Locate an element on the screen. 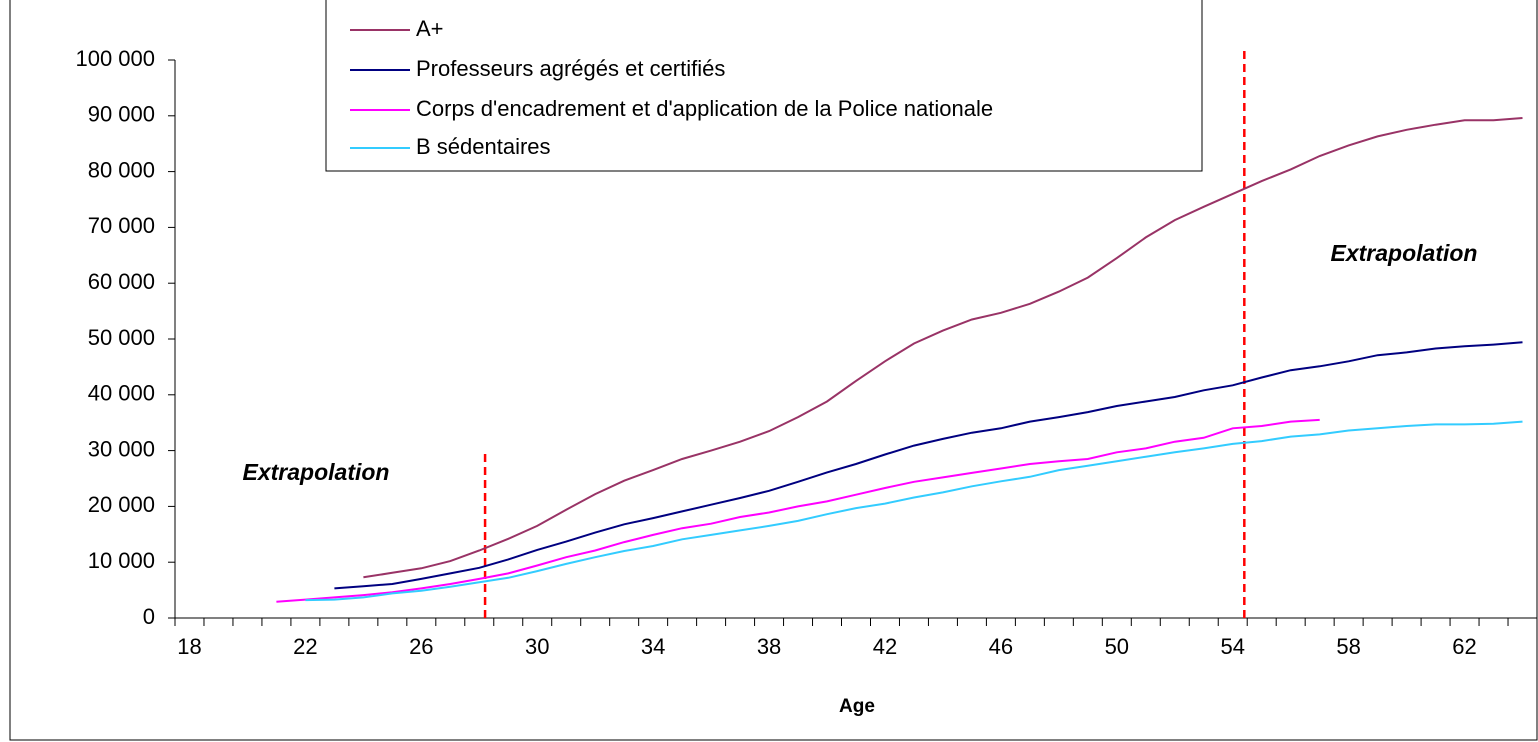 The height and width of the screenshot is (742, 1538). y-tick-label: 0 is located at coordinates (149, 616).